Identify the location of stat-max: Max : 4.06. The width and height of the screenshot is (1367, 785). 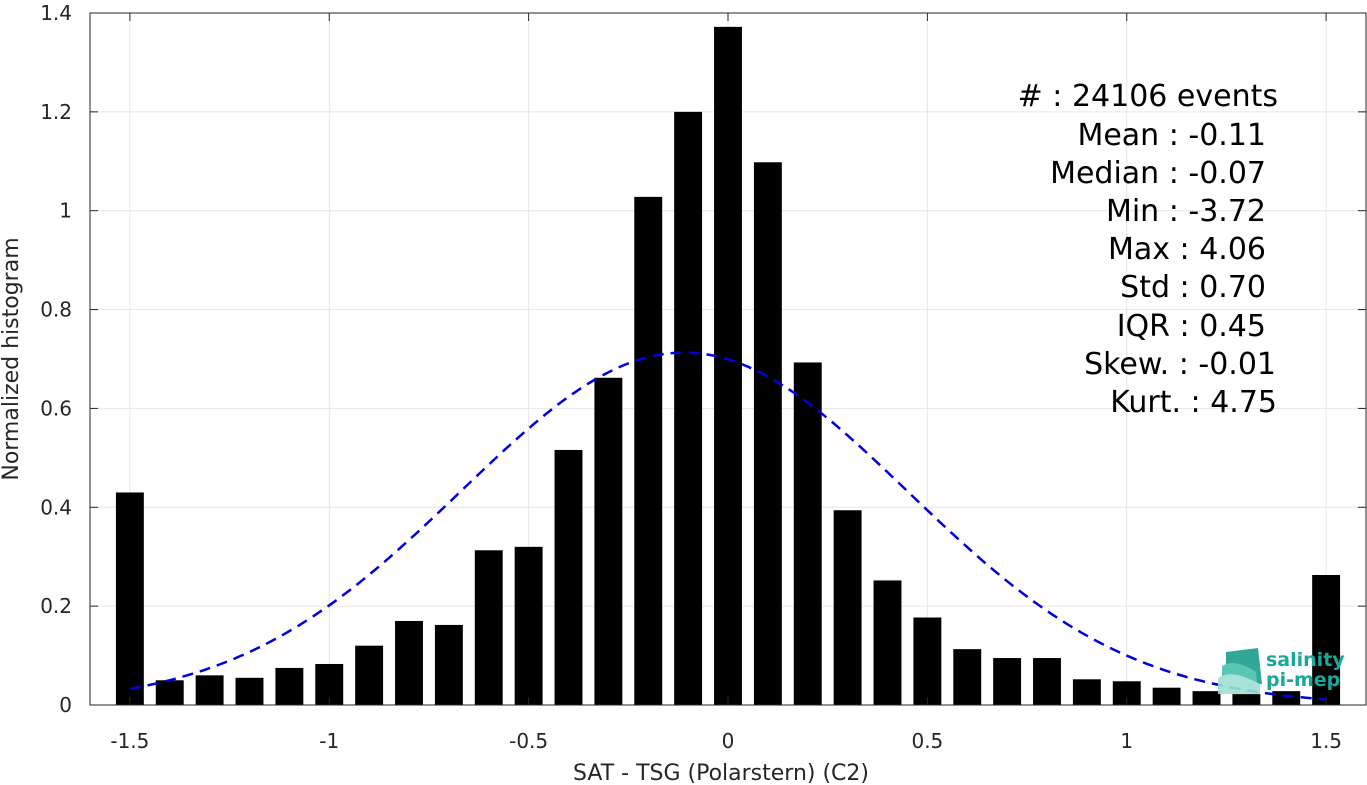
(1187, 249).